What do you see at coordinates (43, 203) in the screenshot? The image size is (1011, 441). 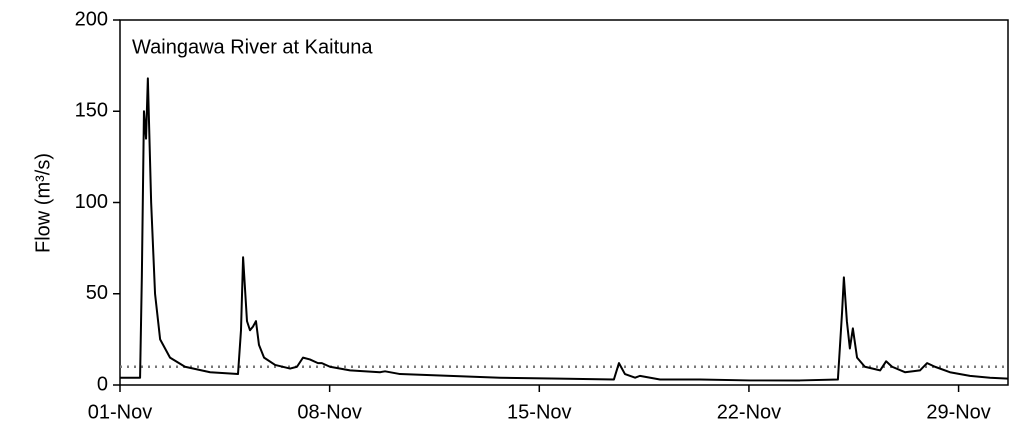 I see `y-axis-label: Flow (m³/s)` at bounding box center [43, 203].